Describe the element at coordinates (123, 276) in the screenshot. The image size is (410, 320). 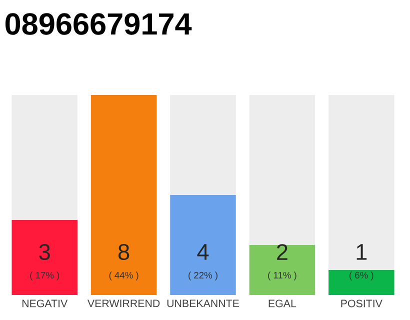
I see `annotation: ( 44% )` at that location.